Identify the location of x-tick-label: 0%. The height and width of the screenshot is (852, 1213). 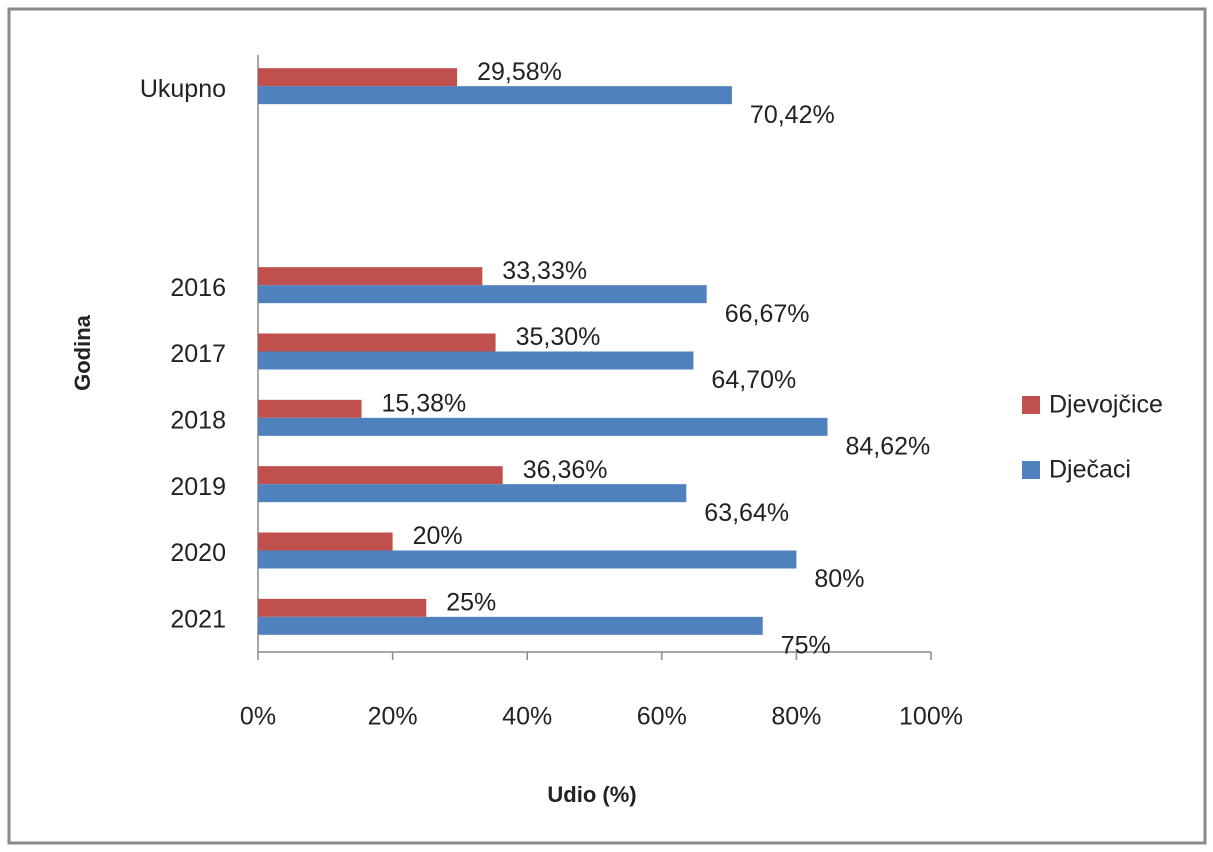
(258, 717).